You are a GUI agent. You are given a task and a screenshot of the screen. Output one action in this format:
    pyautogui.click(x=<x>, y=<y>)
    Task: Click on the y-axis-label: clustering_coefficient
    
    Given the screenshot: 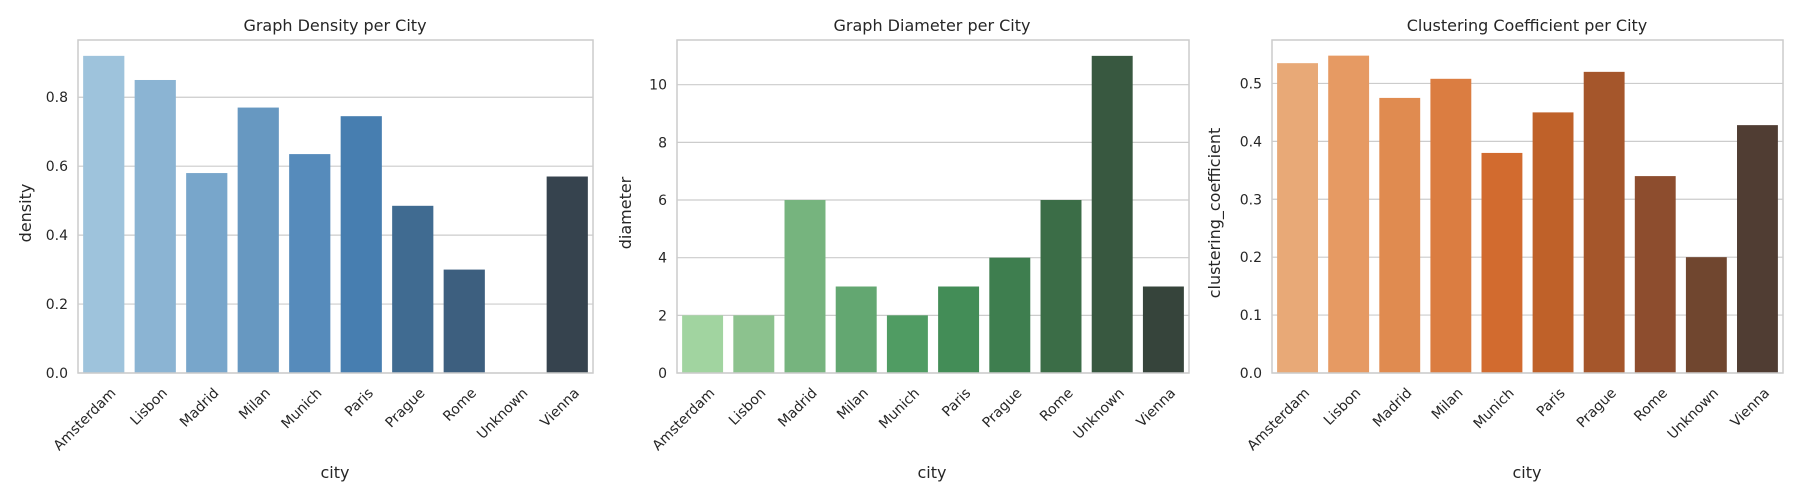 What is the action you would take?
    pyautogui.click(x=1215, y=213)
    